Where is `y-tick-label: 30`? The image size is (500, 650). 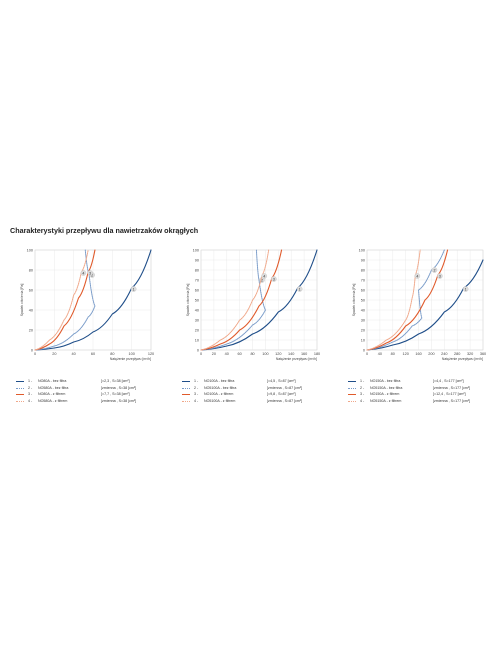
y-tick-label: 30 is located at coordinates (197, 320).